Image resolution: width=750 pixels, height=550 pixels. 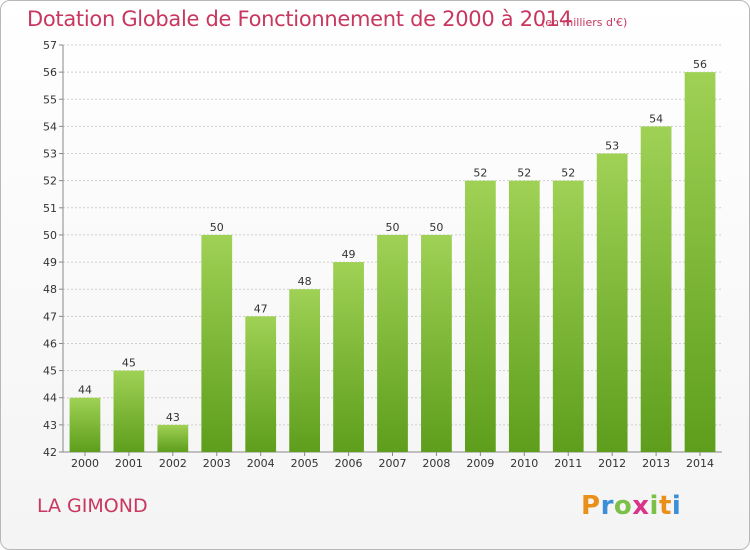 What do you see at coordinates (480, 463) in the screenshot?
I see `x-tick-label-2009: 2009` at bounding box center [480, 463].